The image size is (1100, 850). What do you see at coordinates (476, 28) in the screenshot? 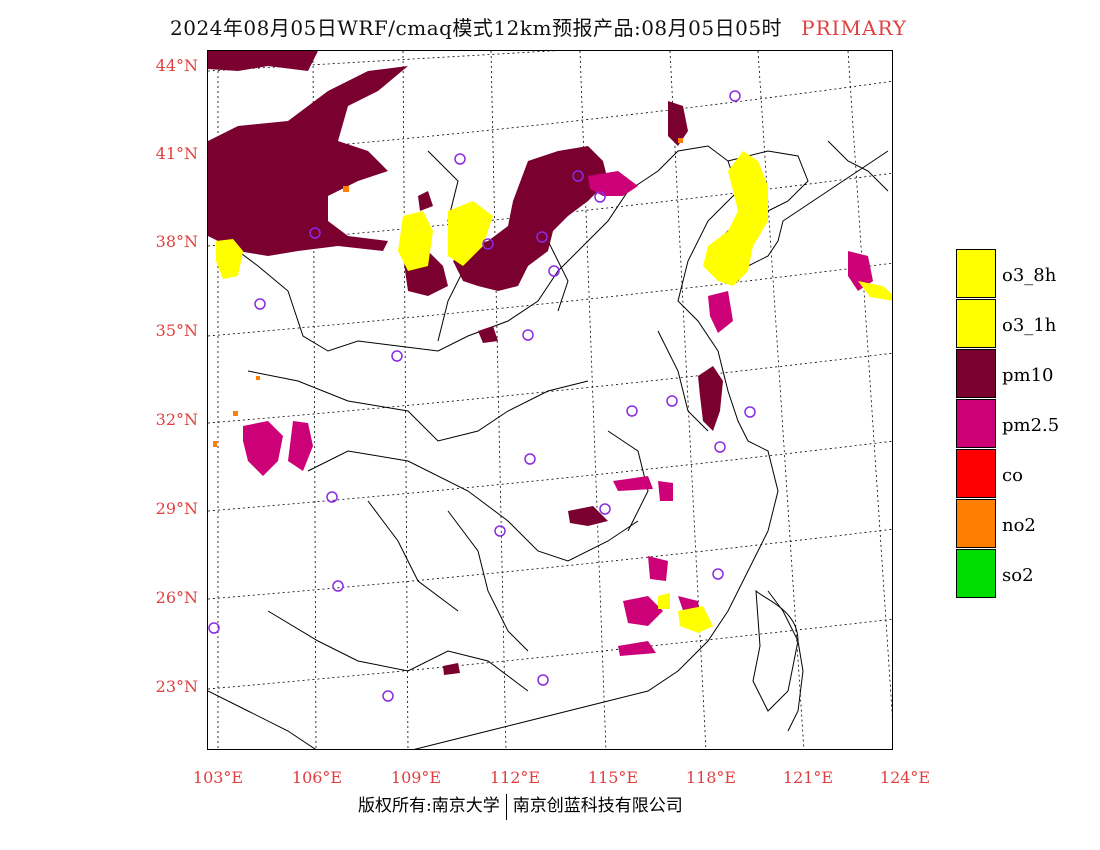
I see `map-title: 2024年08月05日WRF/cmaq模式12km预报产品:08月05日05时` at bounding box center [476, 28].